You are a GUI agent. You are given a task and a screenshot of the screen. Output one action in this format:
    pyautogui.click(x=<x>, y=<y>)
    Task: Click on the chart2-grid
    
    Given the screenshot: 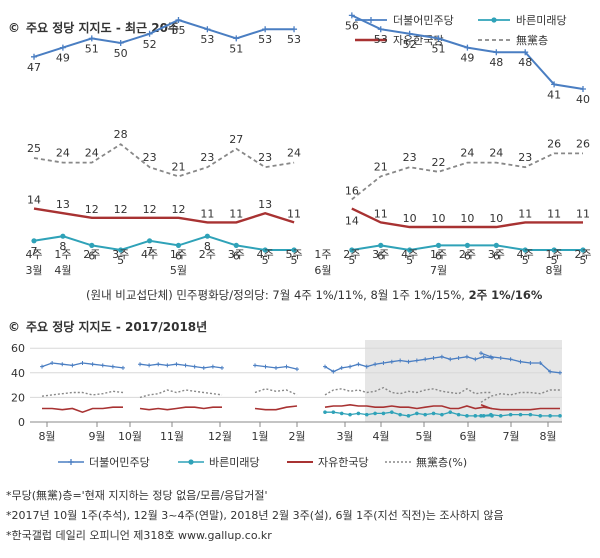 What is the action you would take?
    pyautogui.click(x=296, y=385)
    